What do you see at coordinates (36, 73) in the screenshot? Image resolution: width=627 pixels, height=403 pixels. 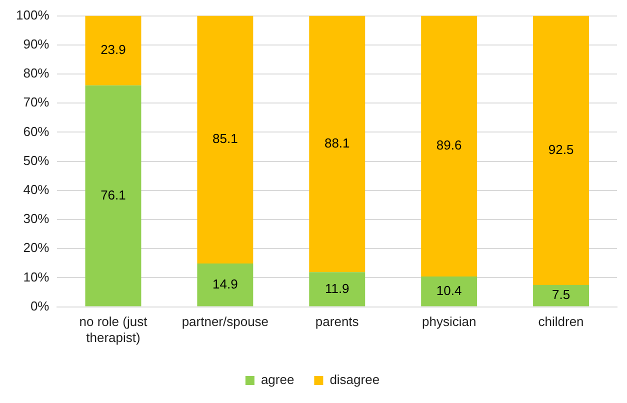 I see `y-tick-label: 80%` at bounding box center [36, 73].